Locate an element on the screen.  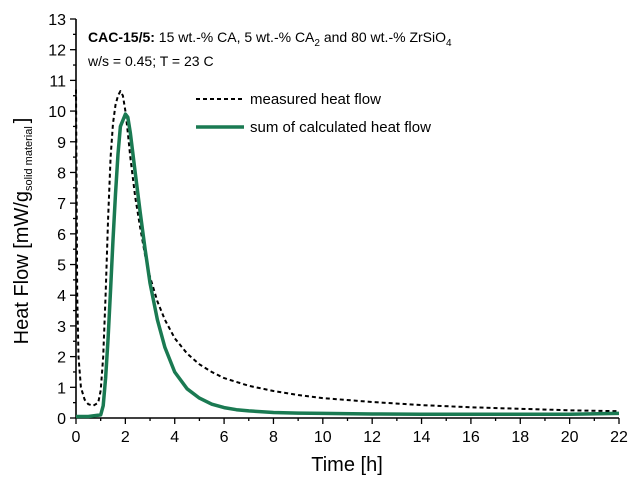
x-tick-label: 2 is located at coordinates (125, 437).